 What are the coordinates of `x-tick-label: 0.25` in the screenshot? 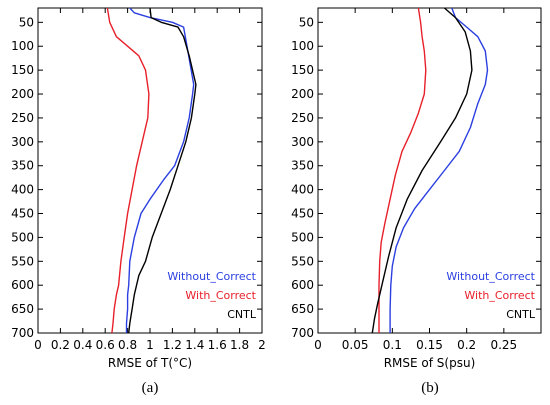 It's located at (503, 345).